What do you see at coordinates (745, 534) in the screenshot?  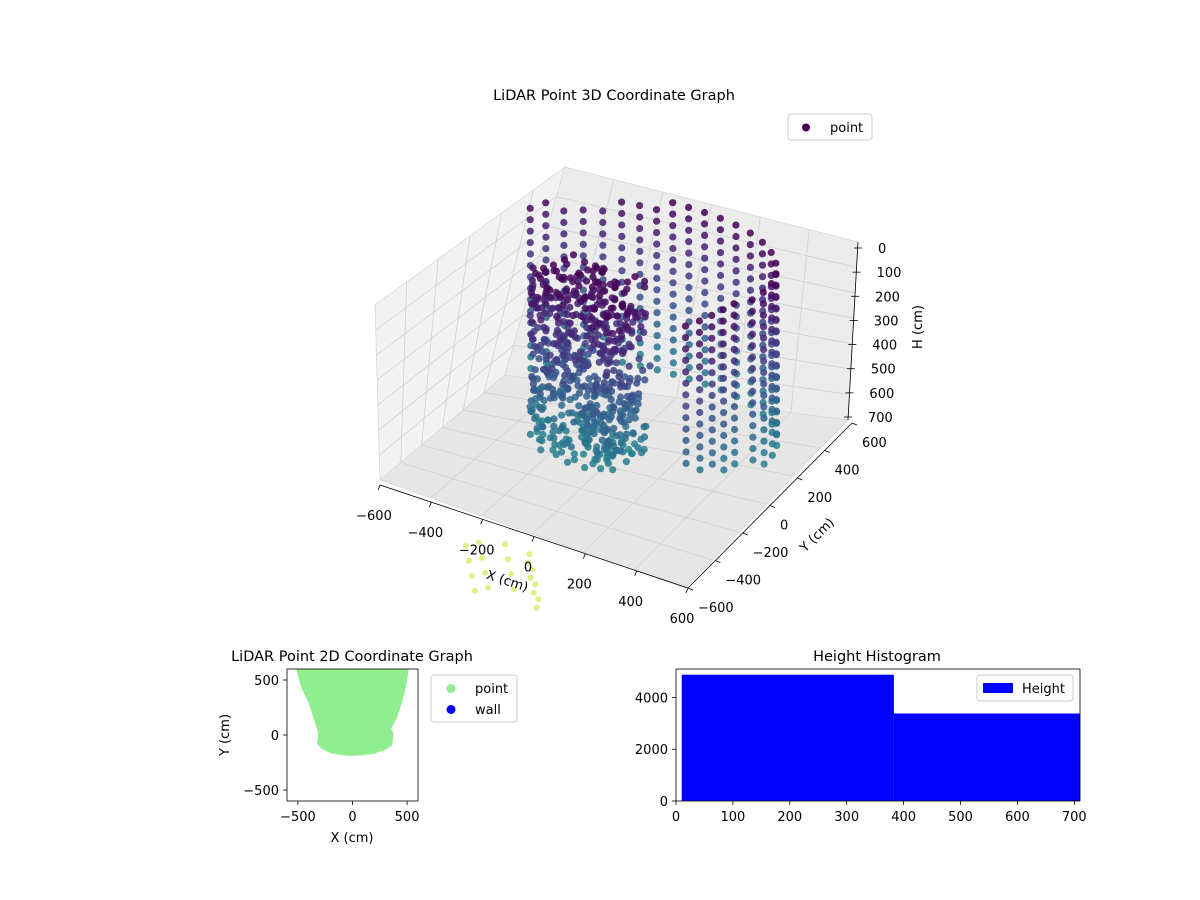 I see `y-tick-3d` at bounding box center [745, 534].